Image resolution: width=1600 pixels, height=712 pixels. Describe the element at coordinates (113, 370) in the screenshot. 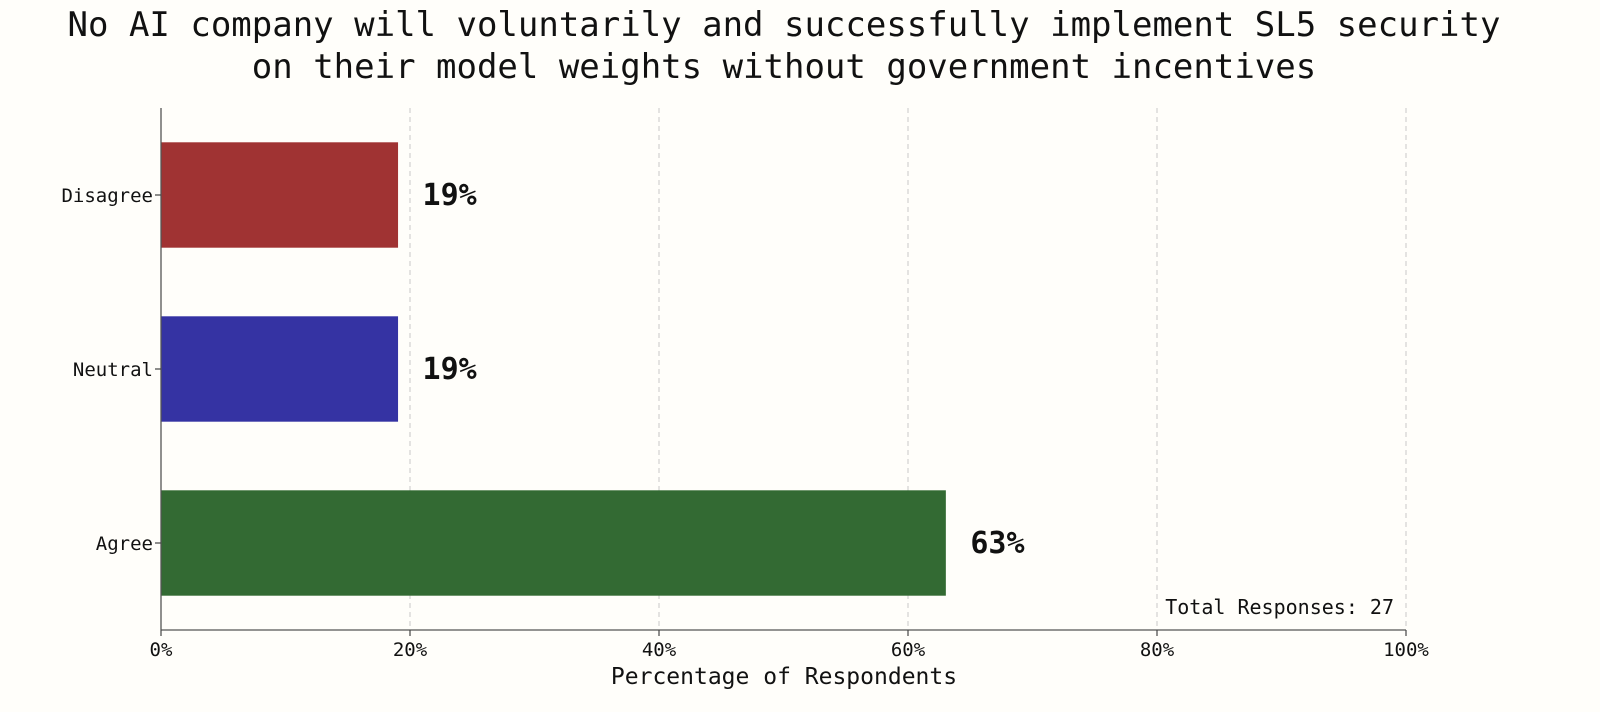

I see `y-tick-label: Neutral` at that location.